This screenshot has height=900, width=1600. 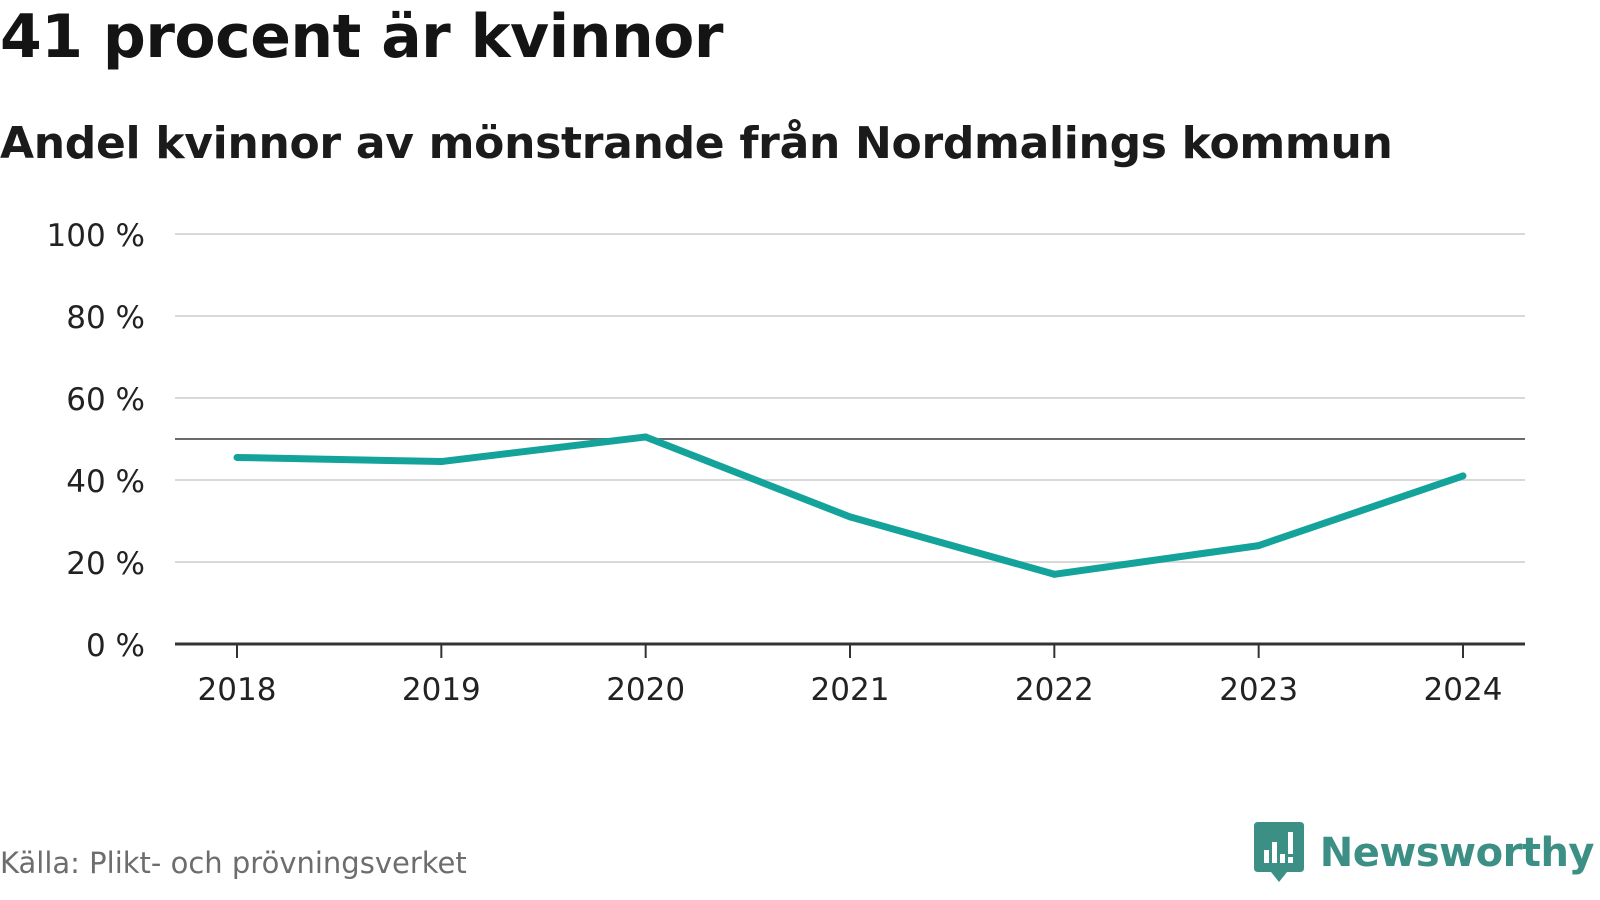 I want to click on brand-logo: Newsworthy, so click(x=1424, y=853).